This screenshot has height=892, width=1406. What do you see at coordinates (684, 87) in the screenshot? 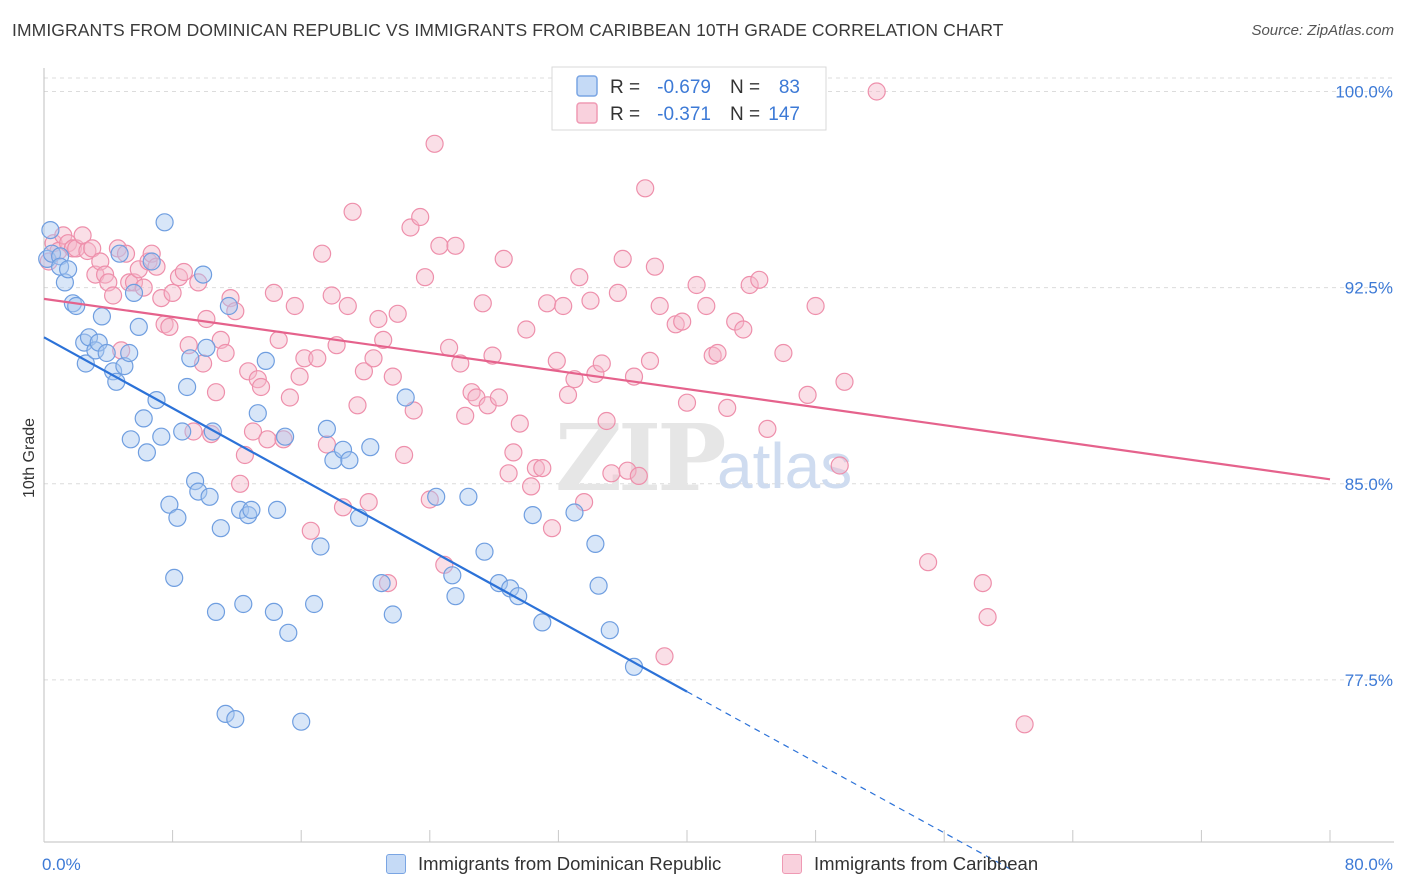
I see `stats-r-value: -0.679` at bounding box center [684, 87].